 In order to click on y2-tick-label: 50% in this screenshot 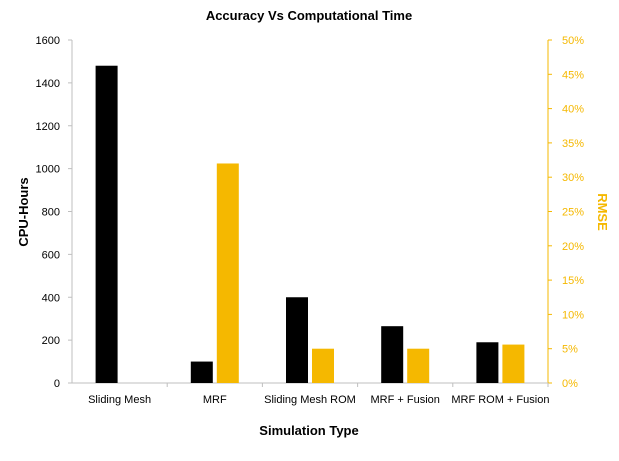, I will do `click(573, 41)`.